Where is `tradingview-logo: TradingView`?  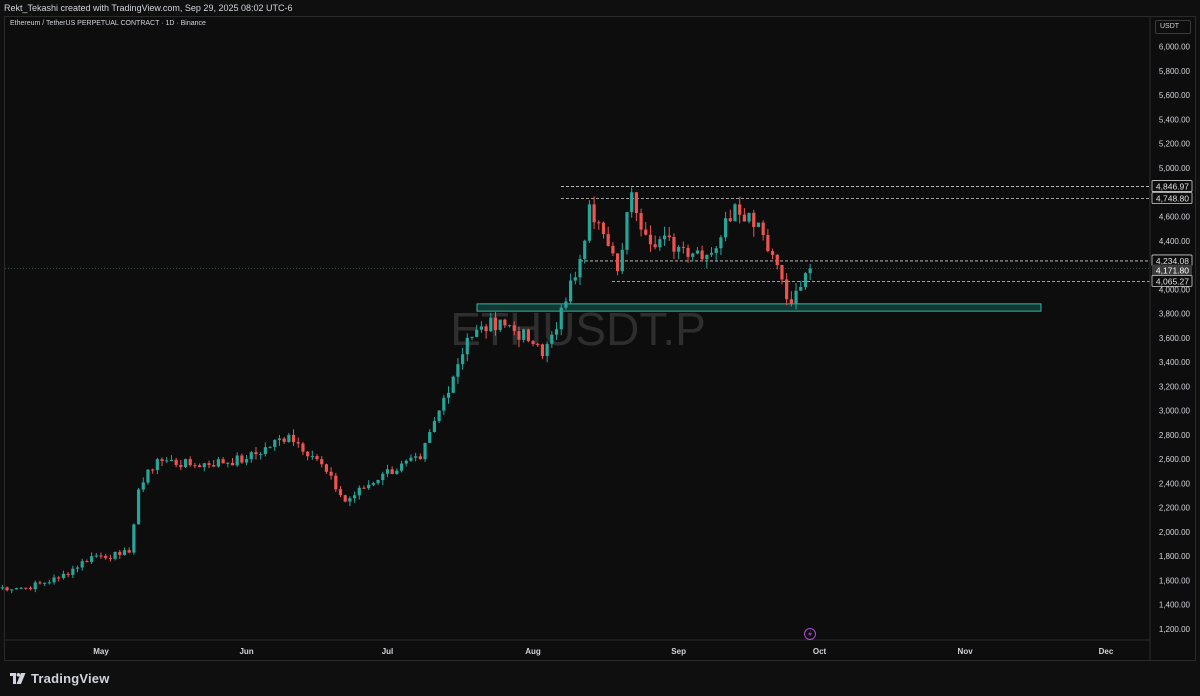 tradingview-logo: TradingView is located at coordinates (60, 678).